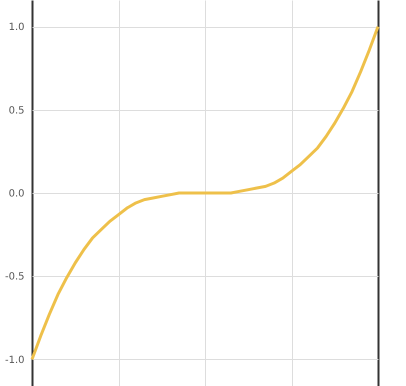  I want to click on y-tick-label: 0.0, so click(16, 194).